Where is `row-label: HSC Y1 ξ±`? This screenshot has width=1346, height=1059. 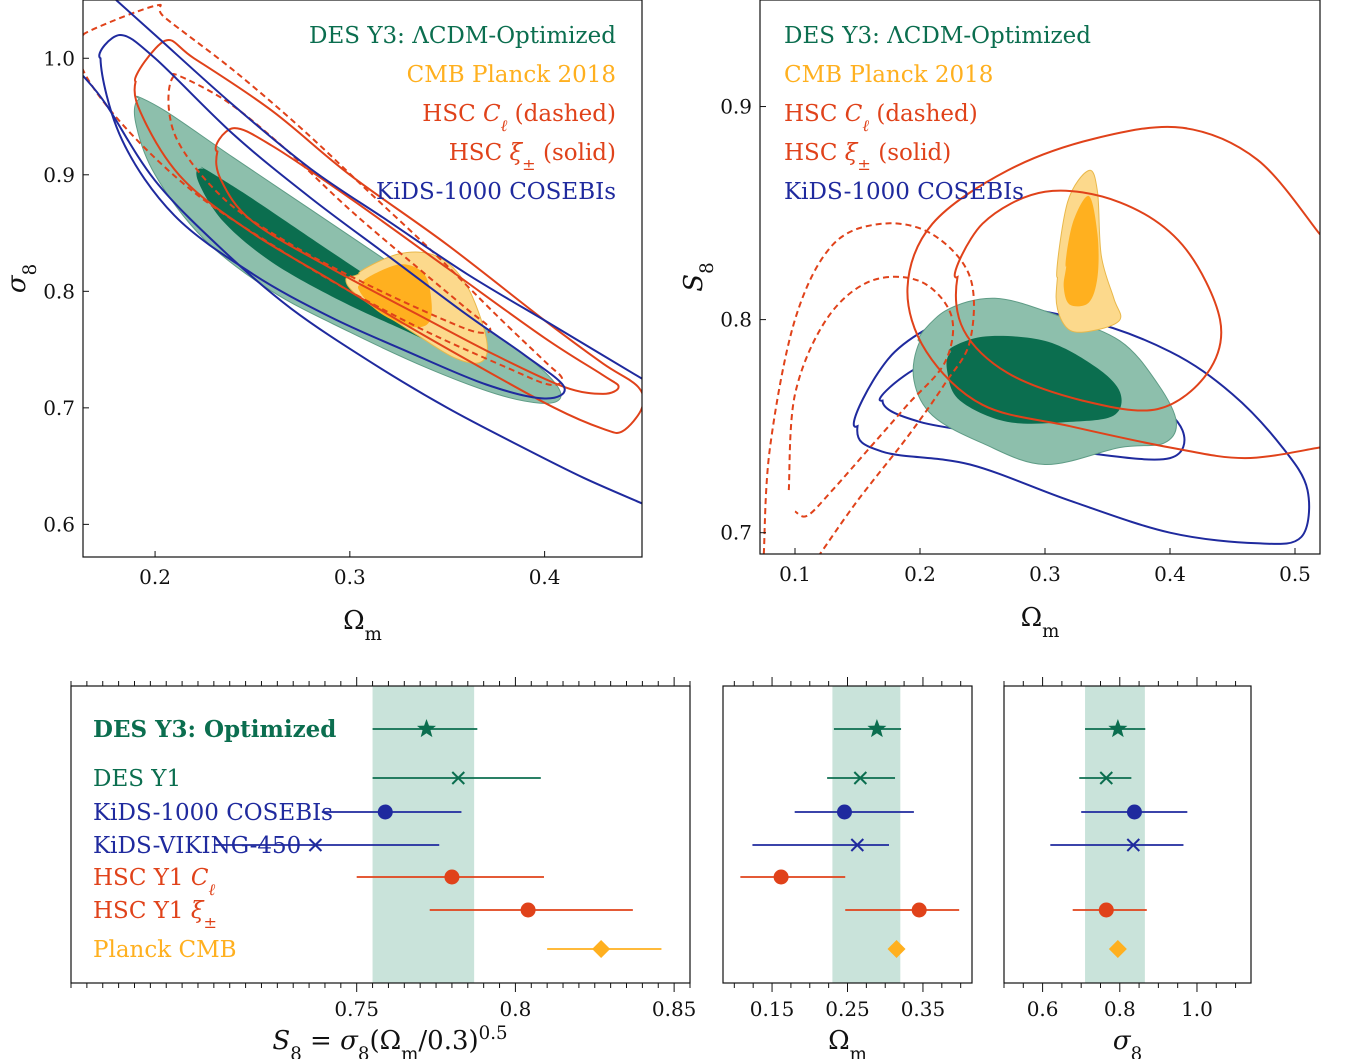
row-label: HSC Y1 ξ± is located at coordinates (155, 915).